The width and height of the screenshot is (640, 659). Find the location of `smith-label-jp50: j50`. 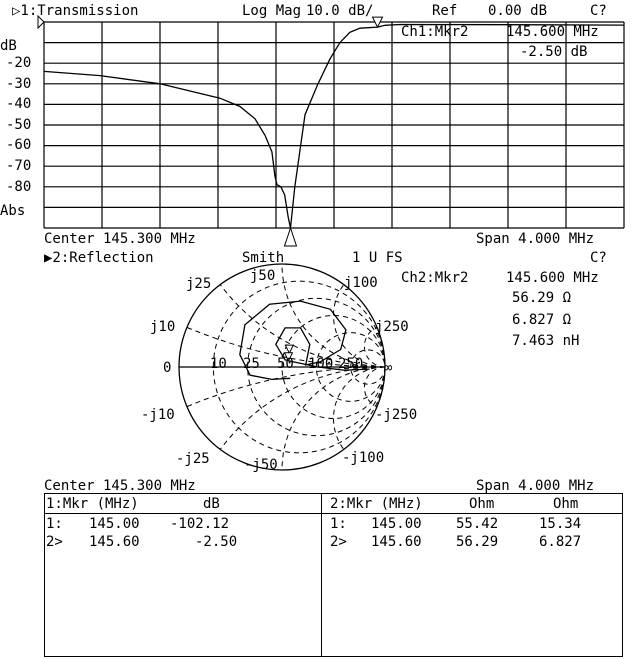

smith-label-jp50: j50 is located at coordinates (263, 276).